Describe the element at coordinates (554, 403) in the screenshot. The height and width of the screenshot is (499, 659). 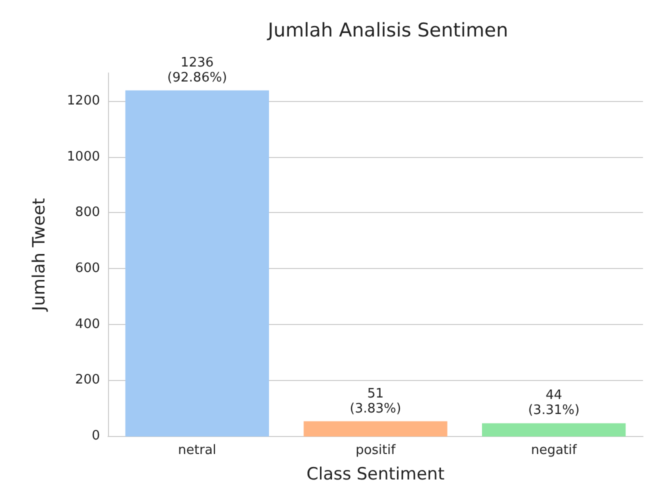
I see `data-label: 44 (3.31%)` at that location.